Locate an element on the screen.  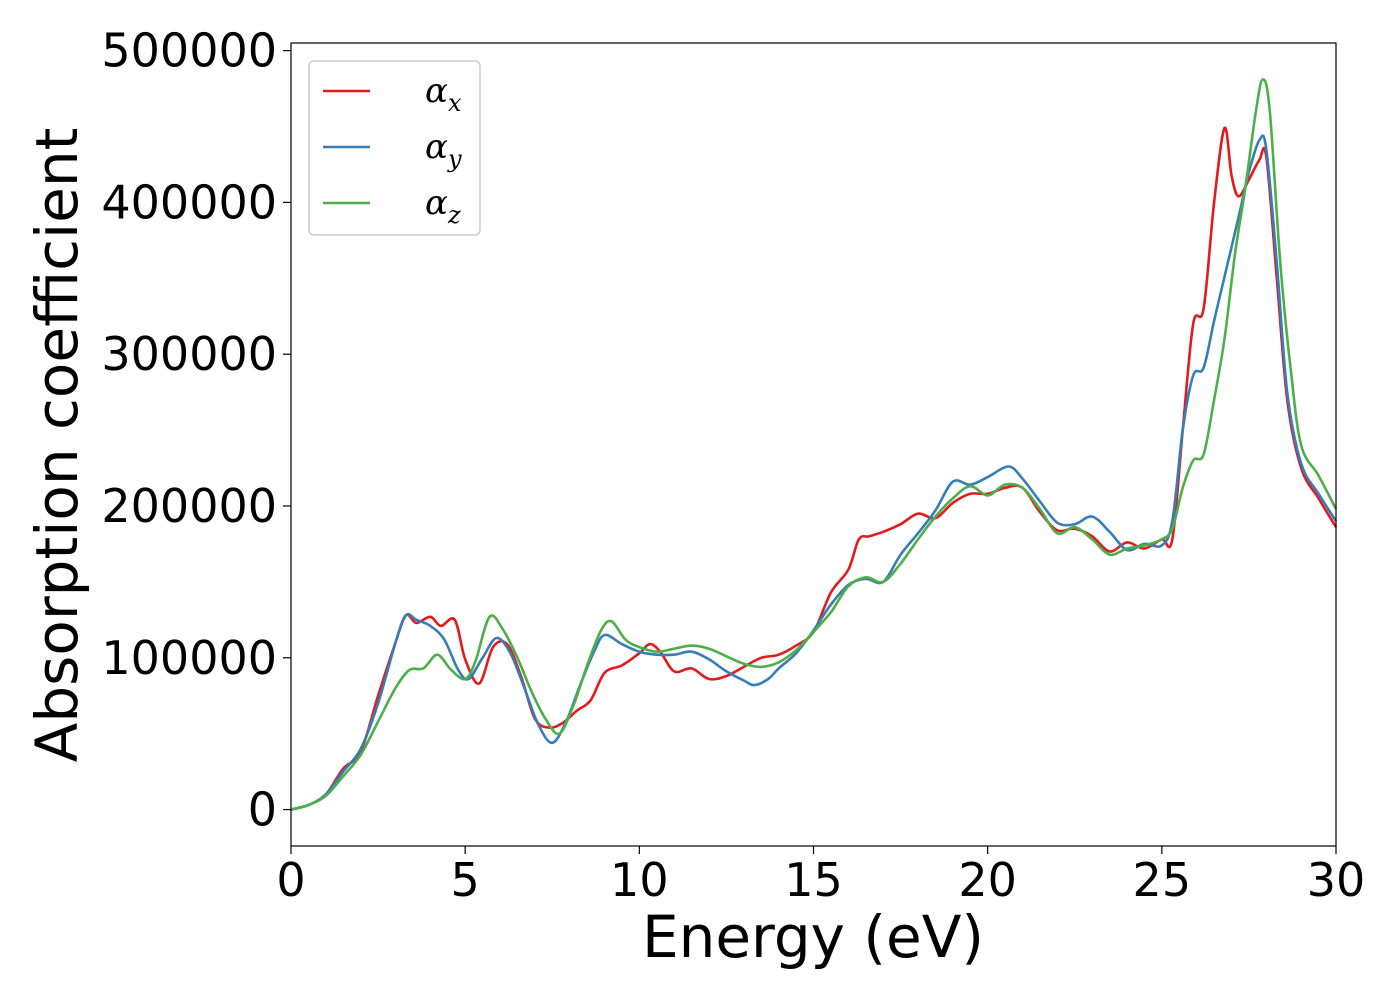
x-tick-label: 20 is located at coordinates (987, 880).